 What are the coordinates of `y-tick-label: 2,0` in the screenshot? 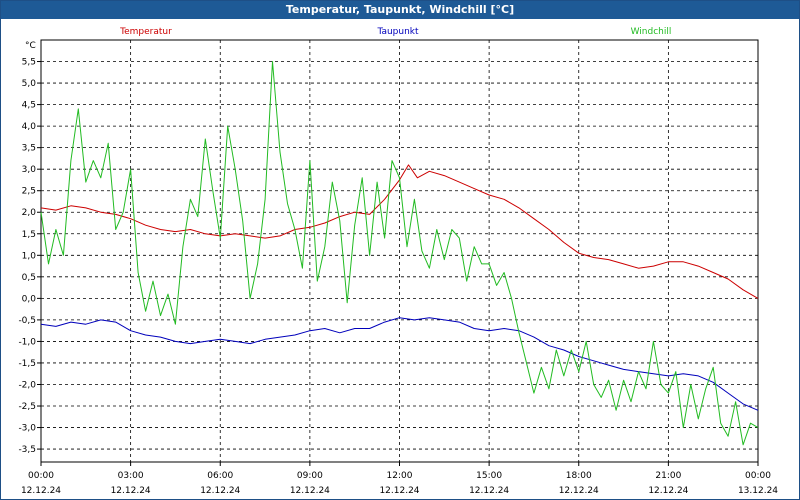 It's located at (29, 213).